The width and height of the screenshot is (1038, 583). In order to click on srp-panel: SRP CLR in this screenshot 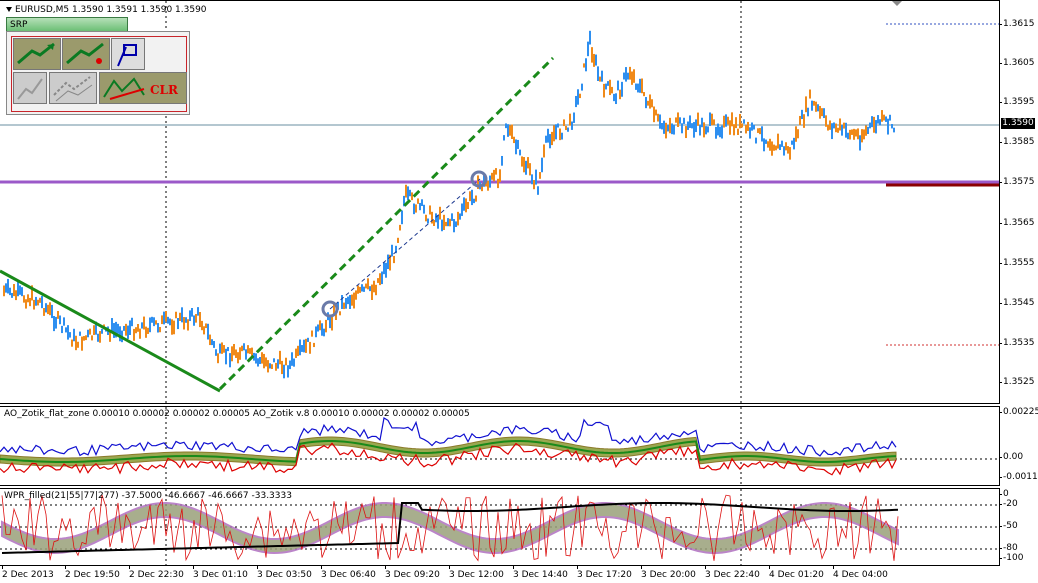, I will do `click(98, 66)`.